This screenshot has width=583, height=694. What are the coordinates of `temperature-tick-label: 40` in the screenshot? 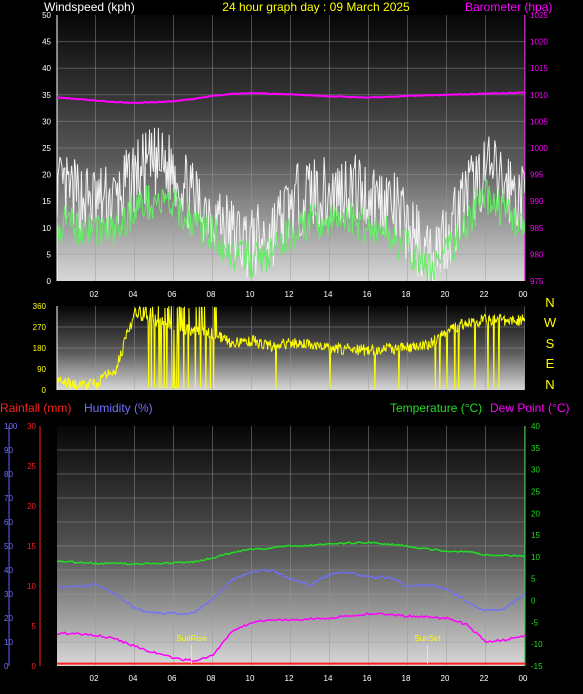 It's located at (535, 426).